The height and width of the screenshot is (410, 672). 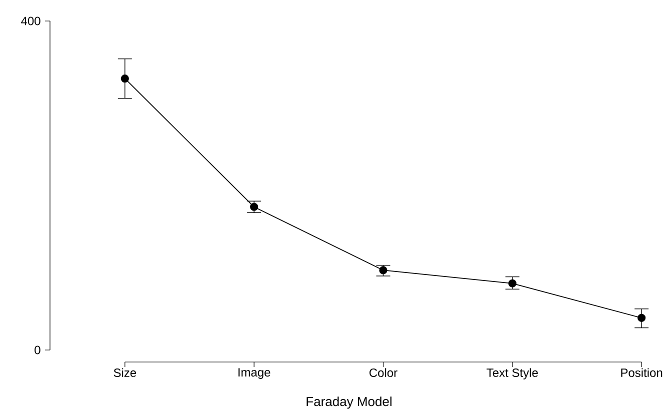 I want to click on x-tick-label: Text Style, so click(x=512, y=374).